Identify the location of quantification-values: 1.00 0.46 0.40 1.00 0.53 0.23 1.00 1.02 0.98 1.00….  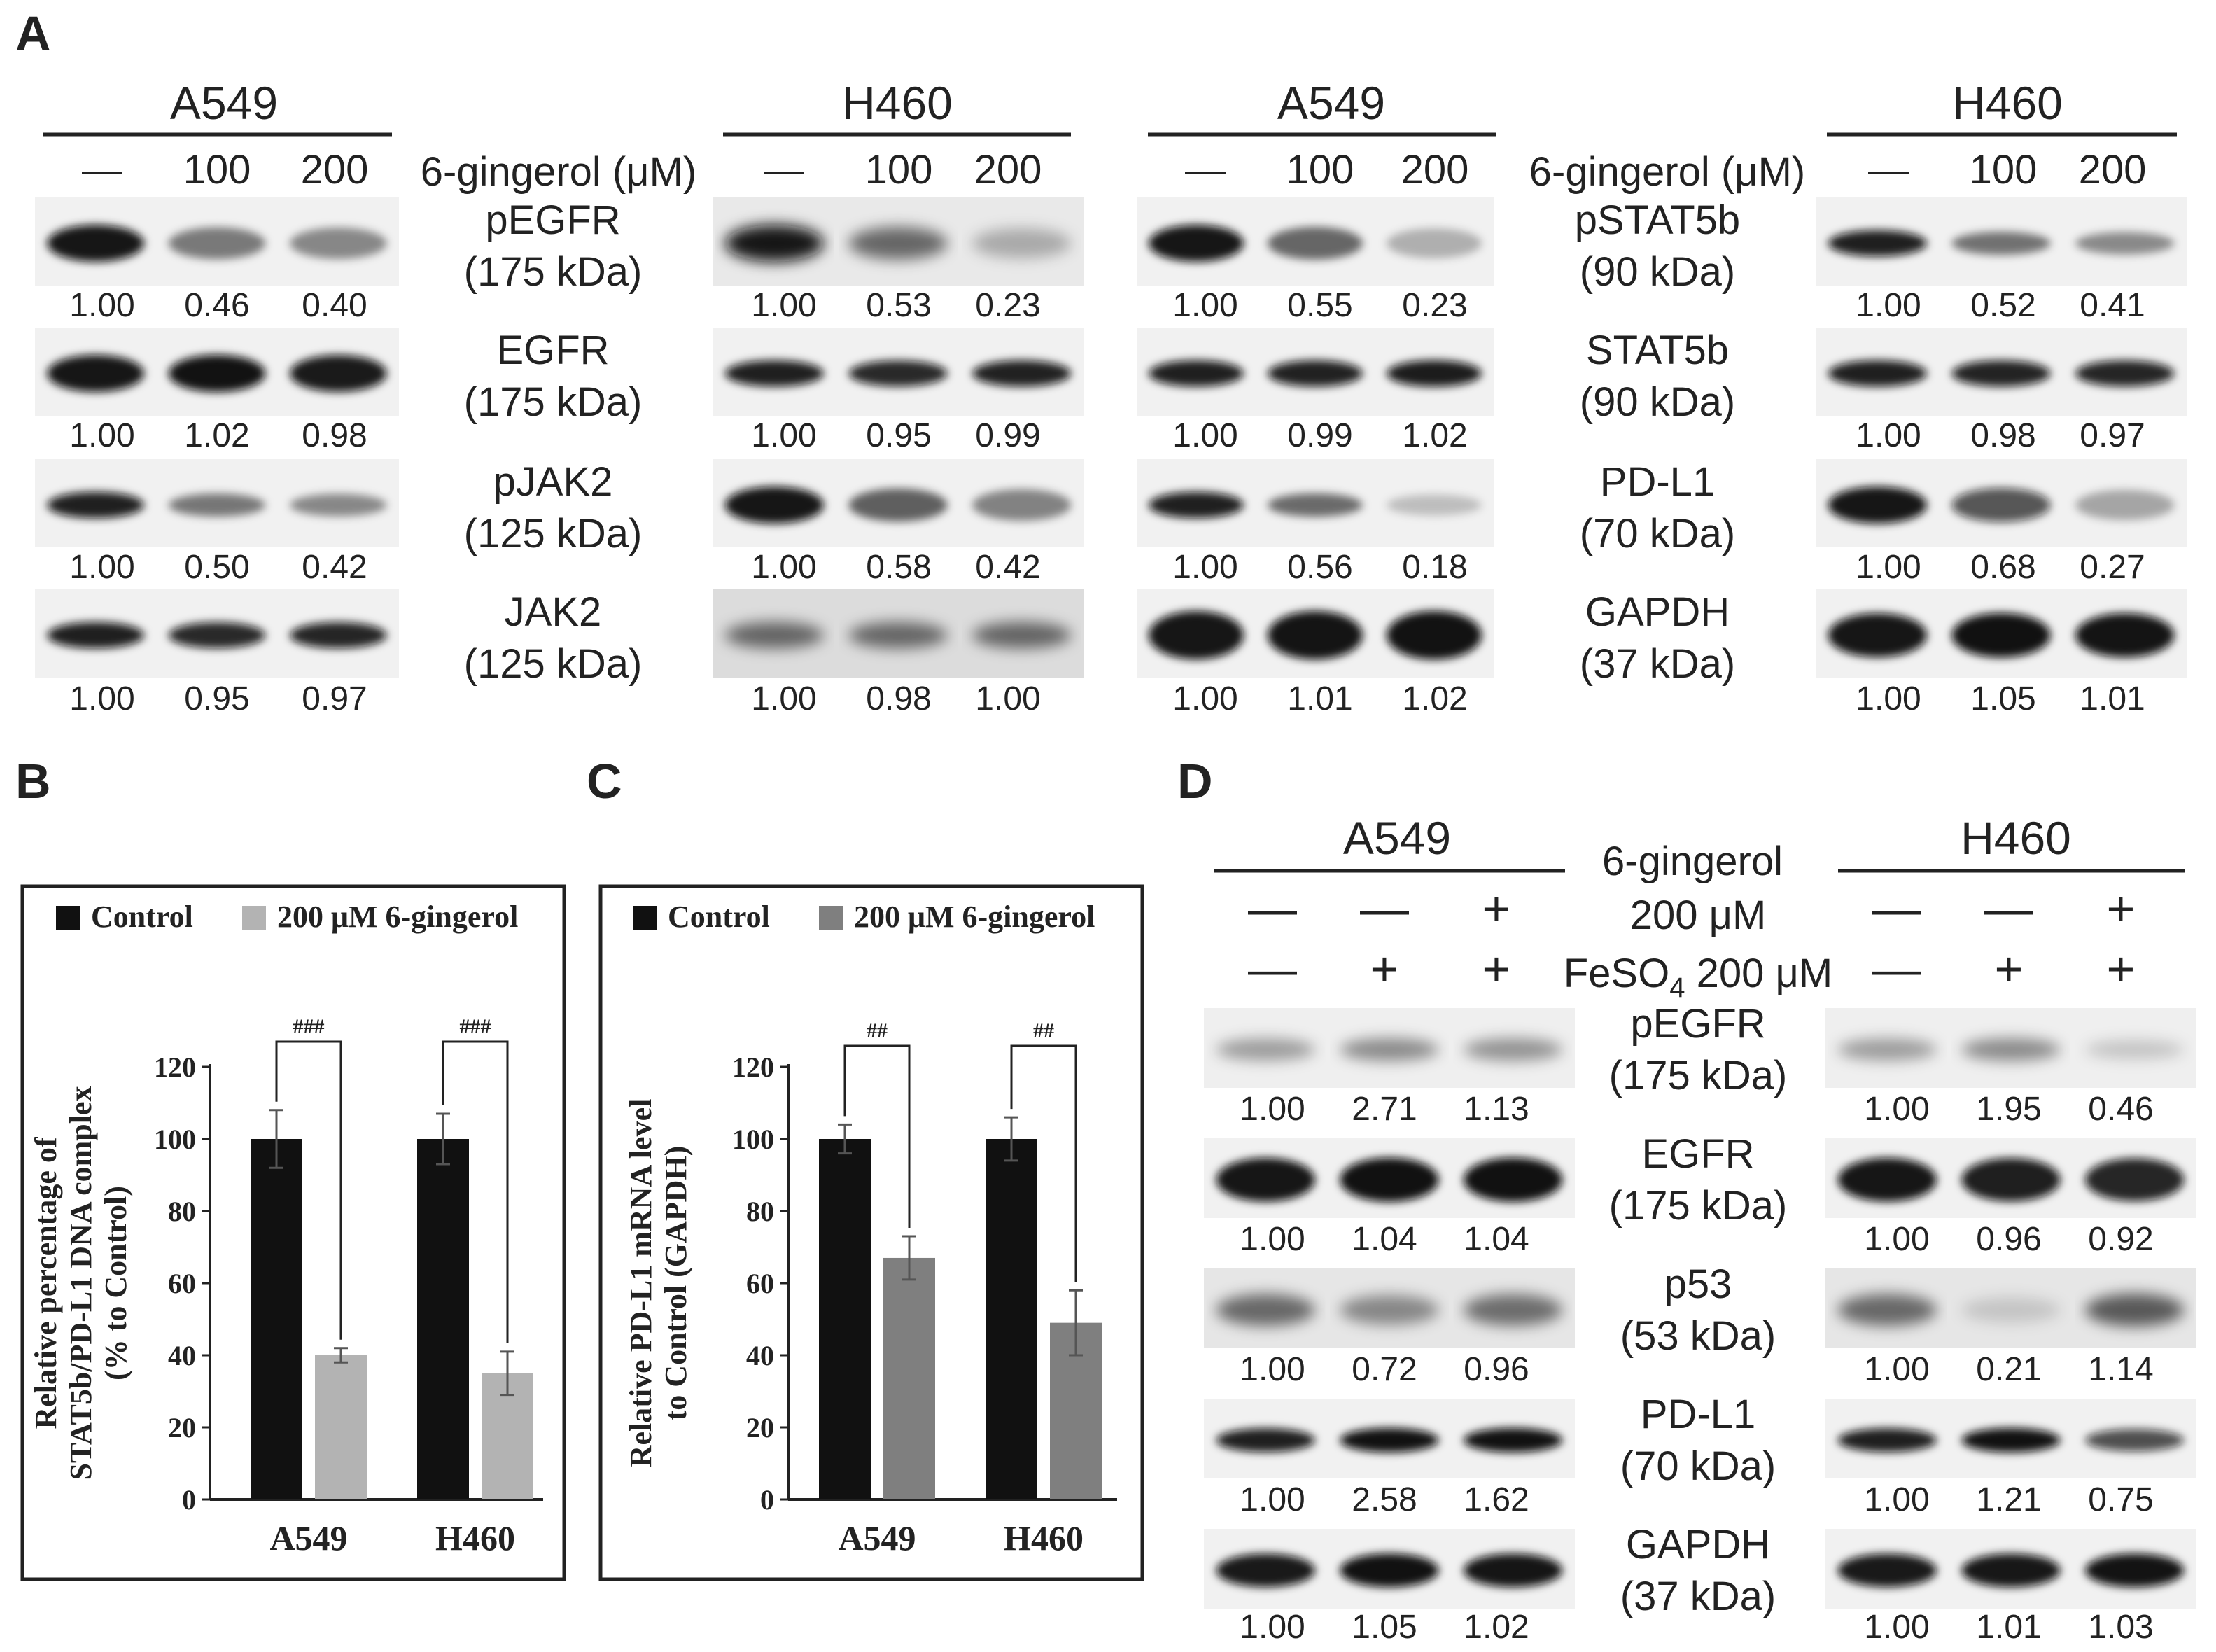
(554, 502).